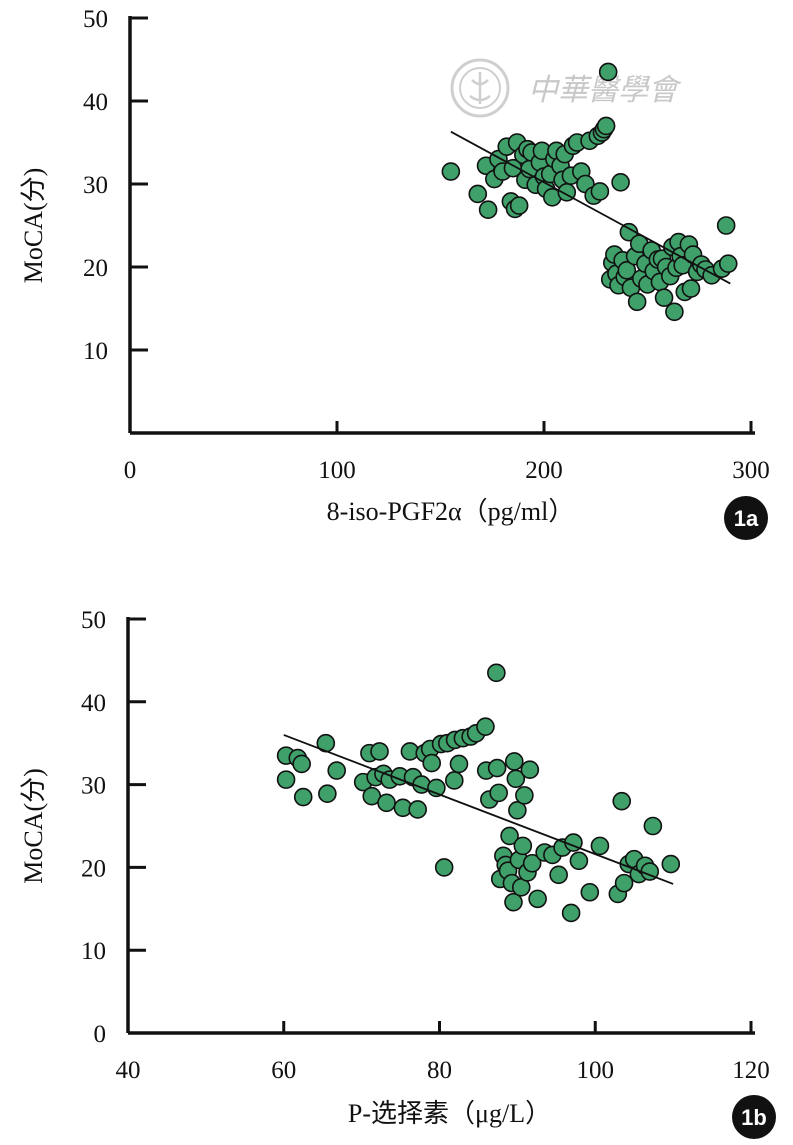 The height and width of the screenshot is (1145, 793). I want to click on points-1a, so click(589, 192).